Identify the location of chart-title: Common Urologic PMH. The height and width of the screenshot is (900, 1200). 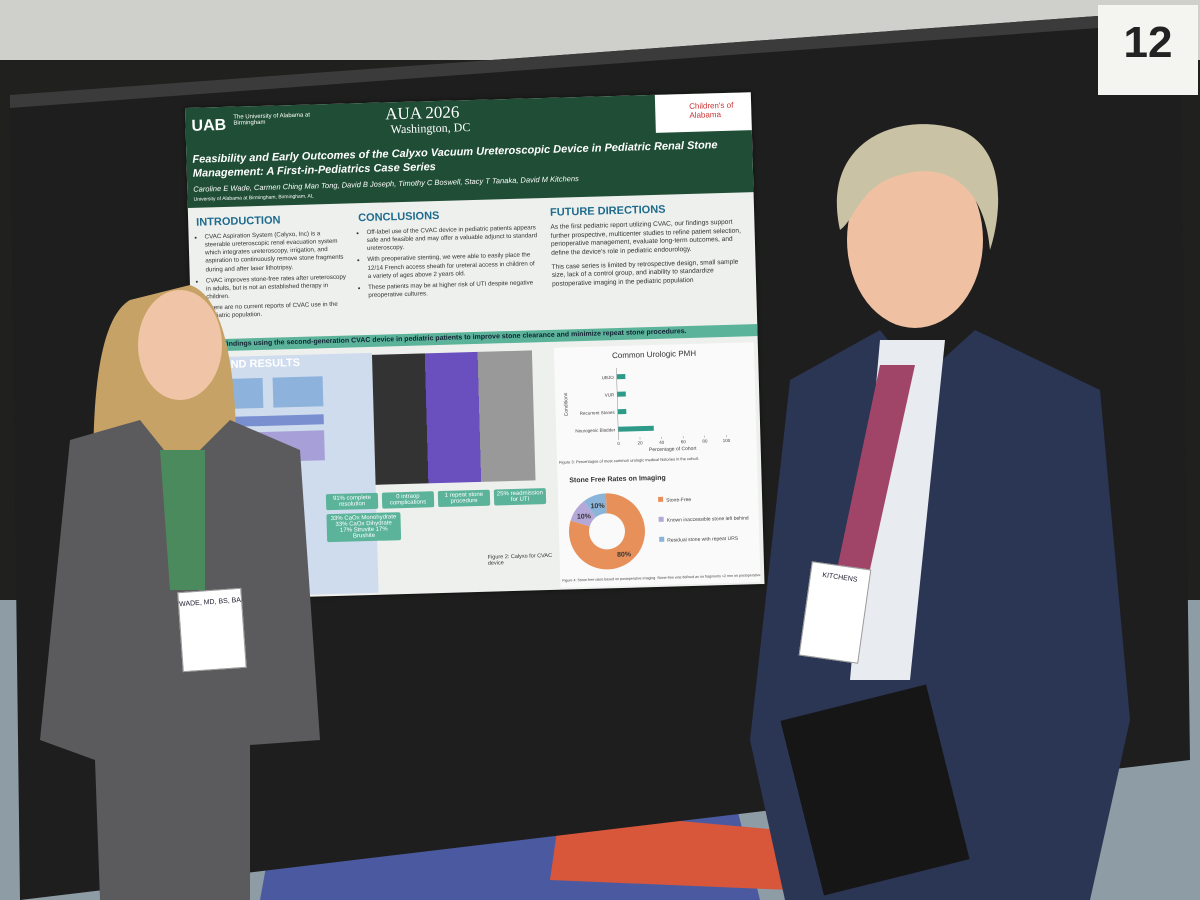
(654, 354).